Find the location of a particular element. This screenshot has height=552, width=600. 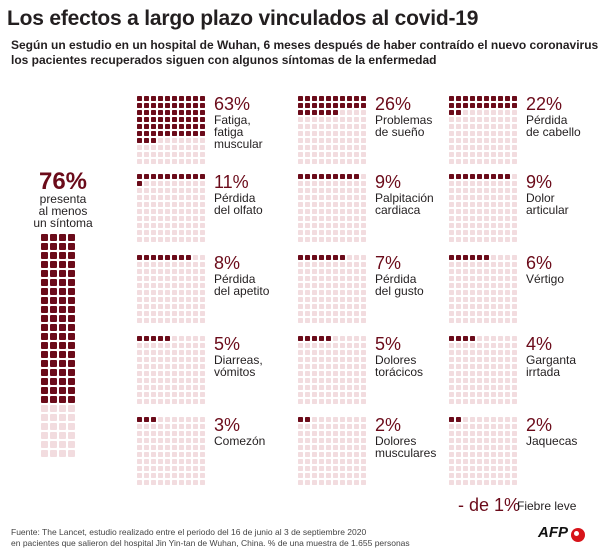

summary-label-line: un síntoma is located at coordinates (63, 223).